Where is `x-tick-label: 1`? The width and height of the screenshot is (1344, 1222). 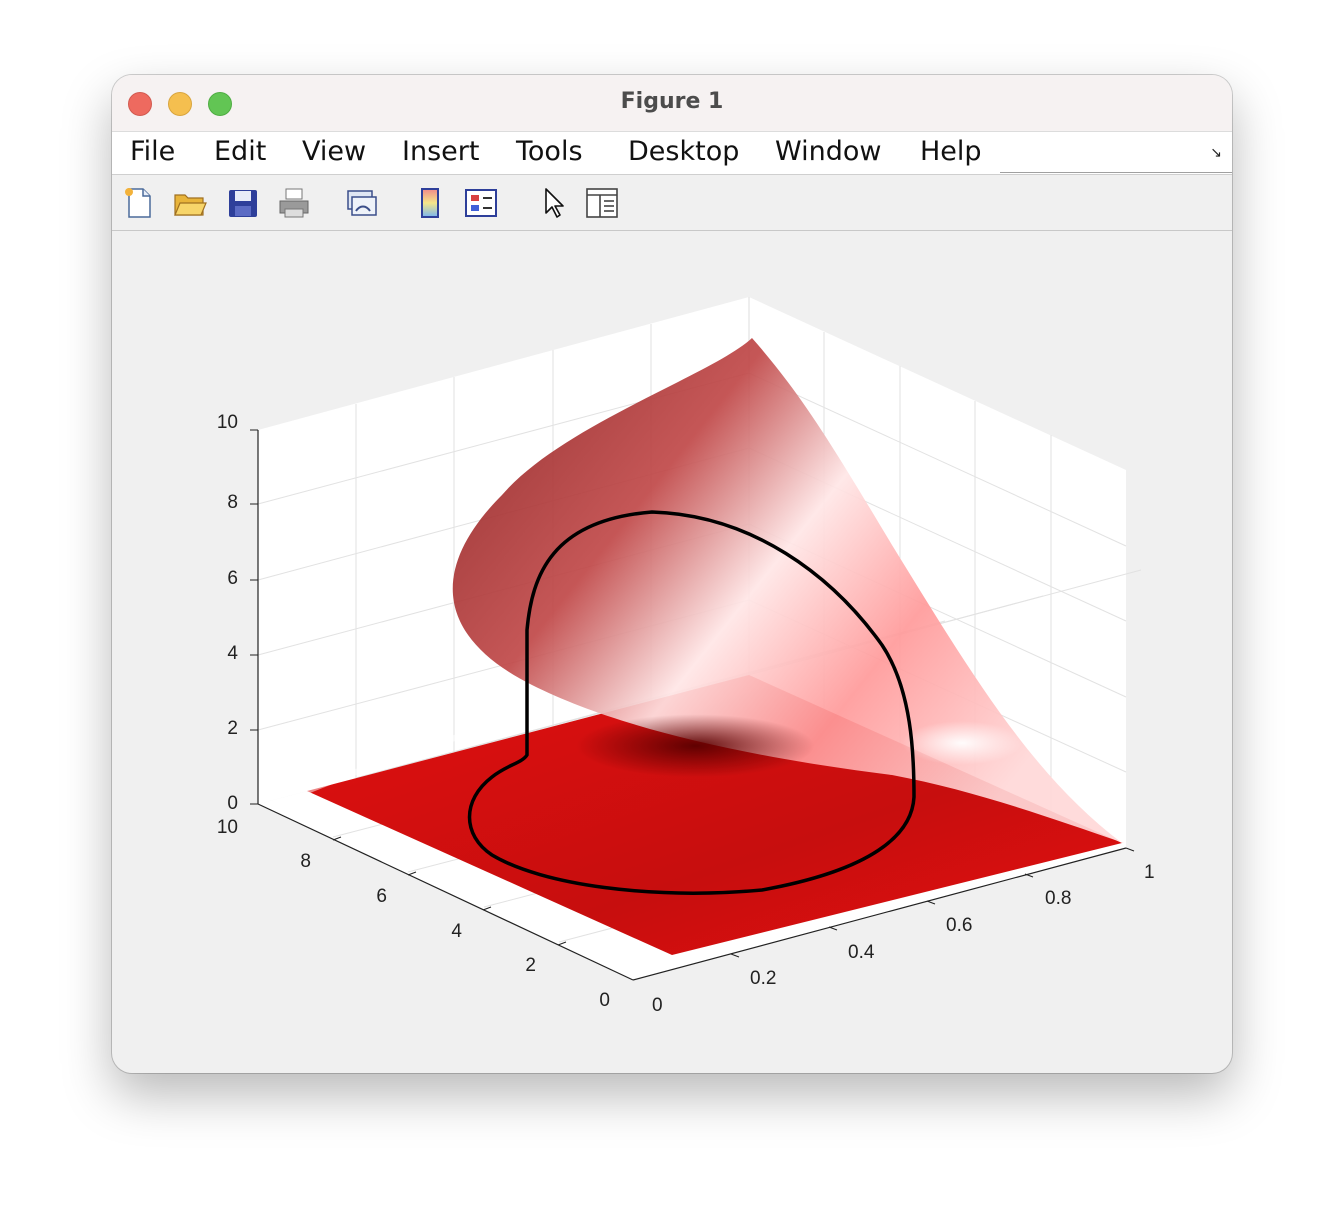 x-tick-label: 1 is located at coordinates (1149, 872).